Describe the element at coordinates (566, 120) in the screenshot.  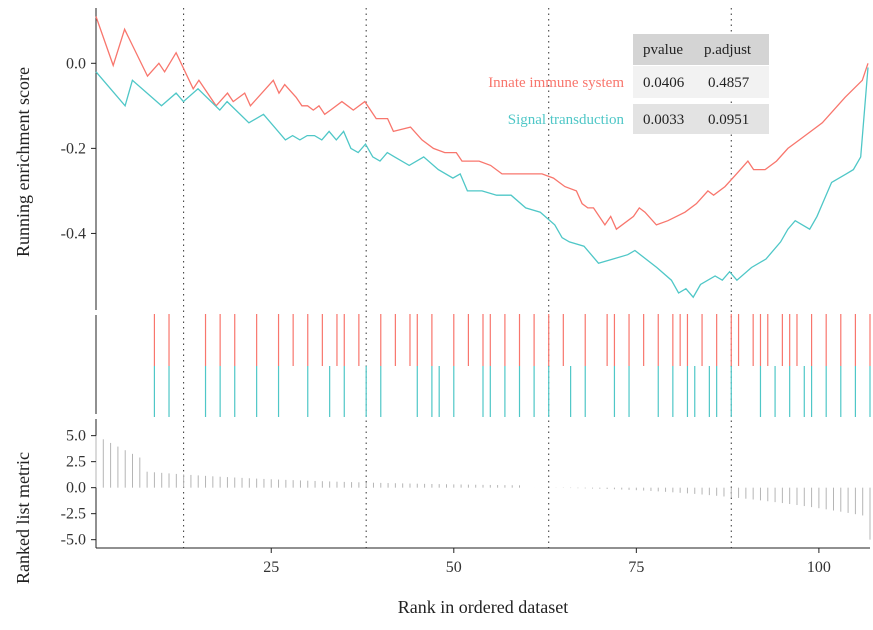
I see `table-row2-label: Signal transduction` at that location.